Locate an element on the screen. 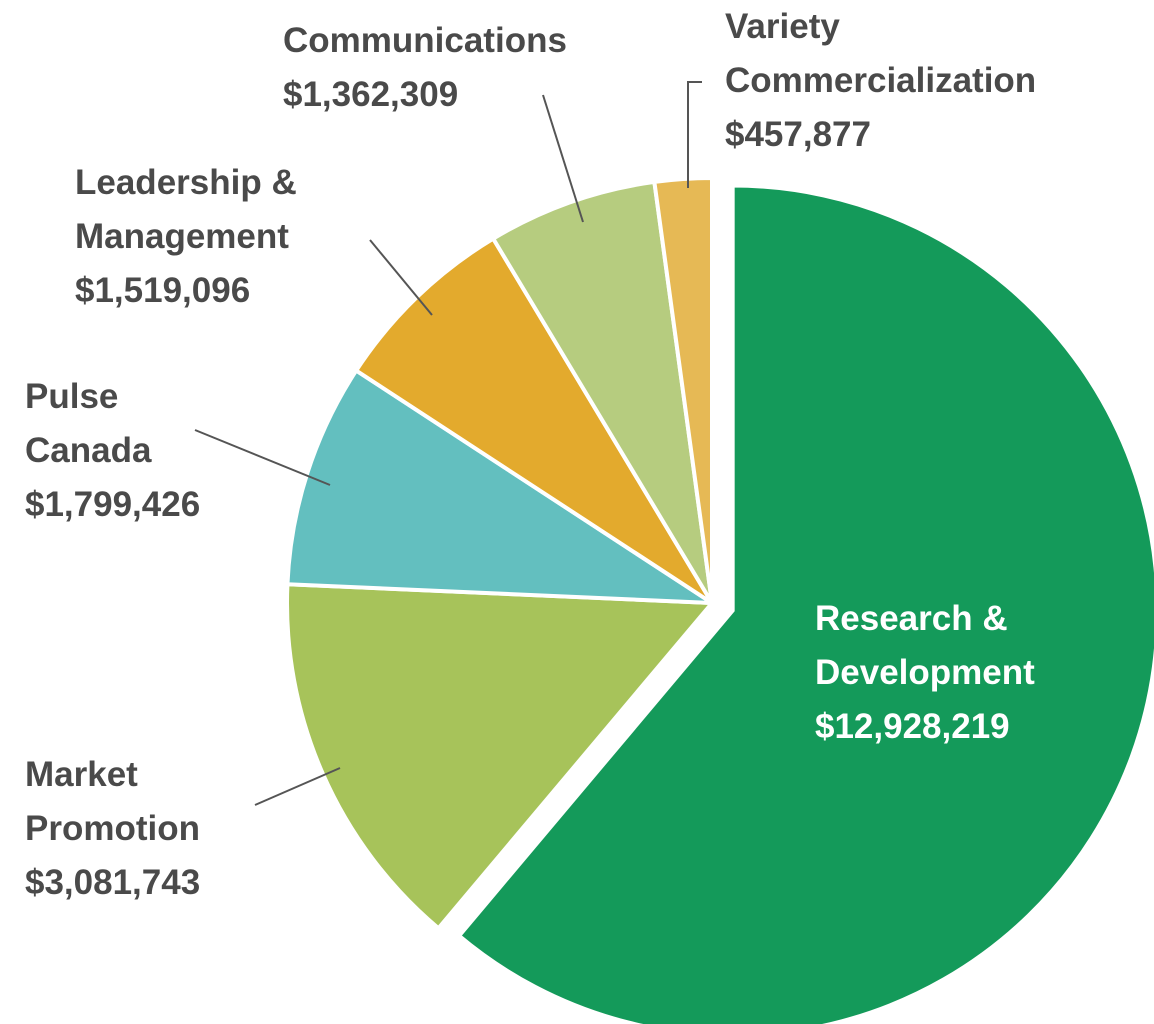 The height and width of the screenshot is (1024, 1154). category-name: Variety Commercialization is located at coordinates (881, 53).